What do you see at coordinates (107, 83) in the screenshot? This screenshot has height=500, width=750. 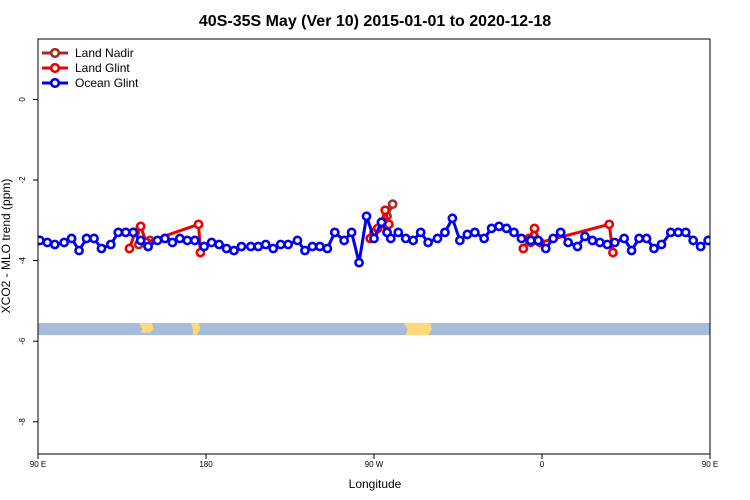 I see `legend-label: Ocean Glint` at bounding box center [107, 83].